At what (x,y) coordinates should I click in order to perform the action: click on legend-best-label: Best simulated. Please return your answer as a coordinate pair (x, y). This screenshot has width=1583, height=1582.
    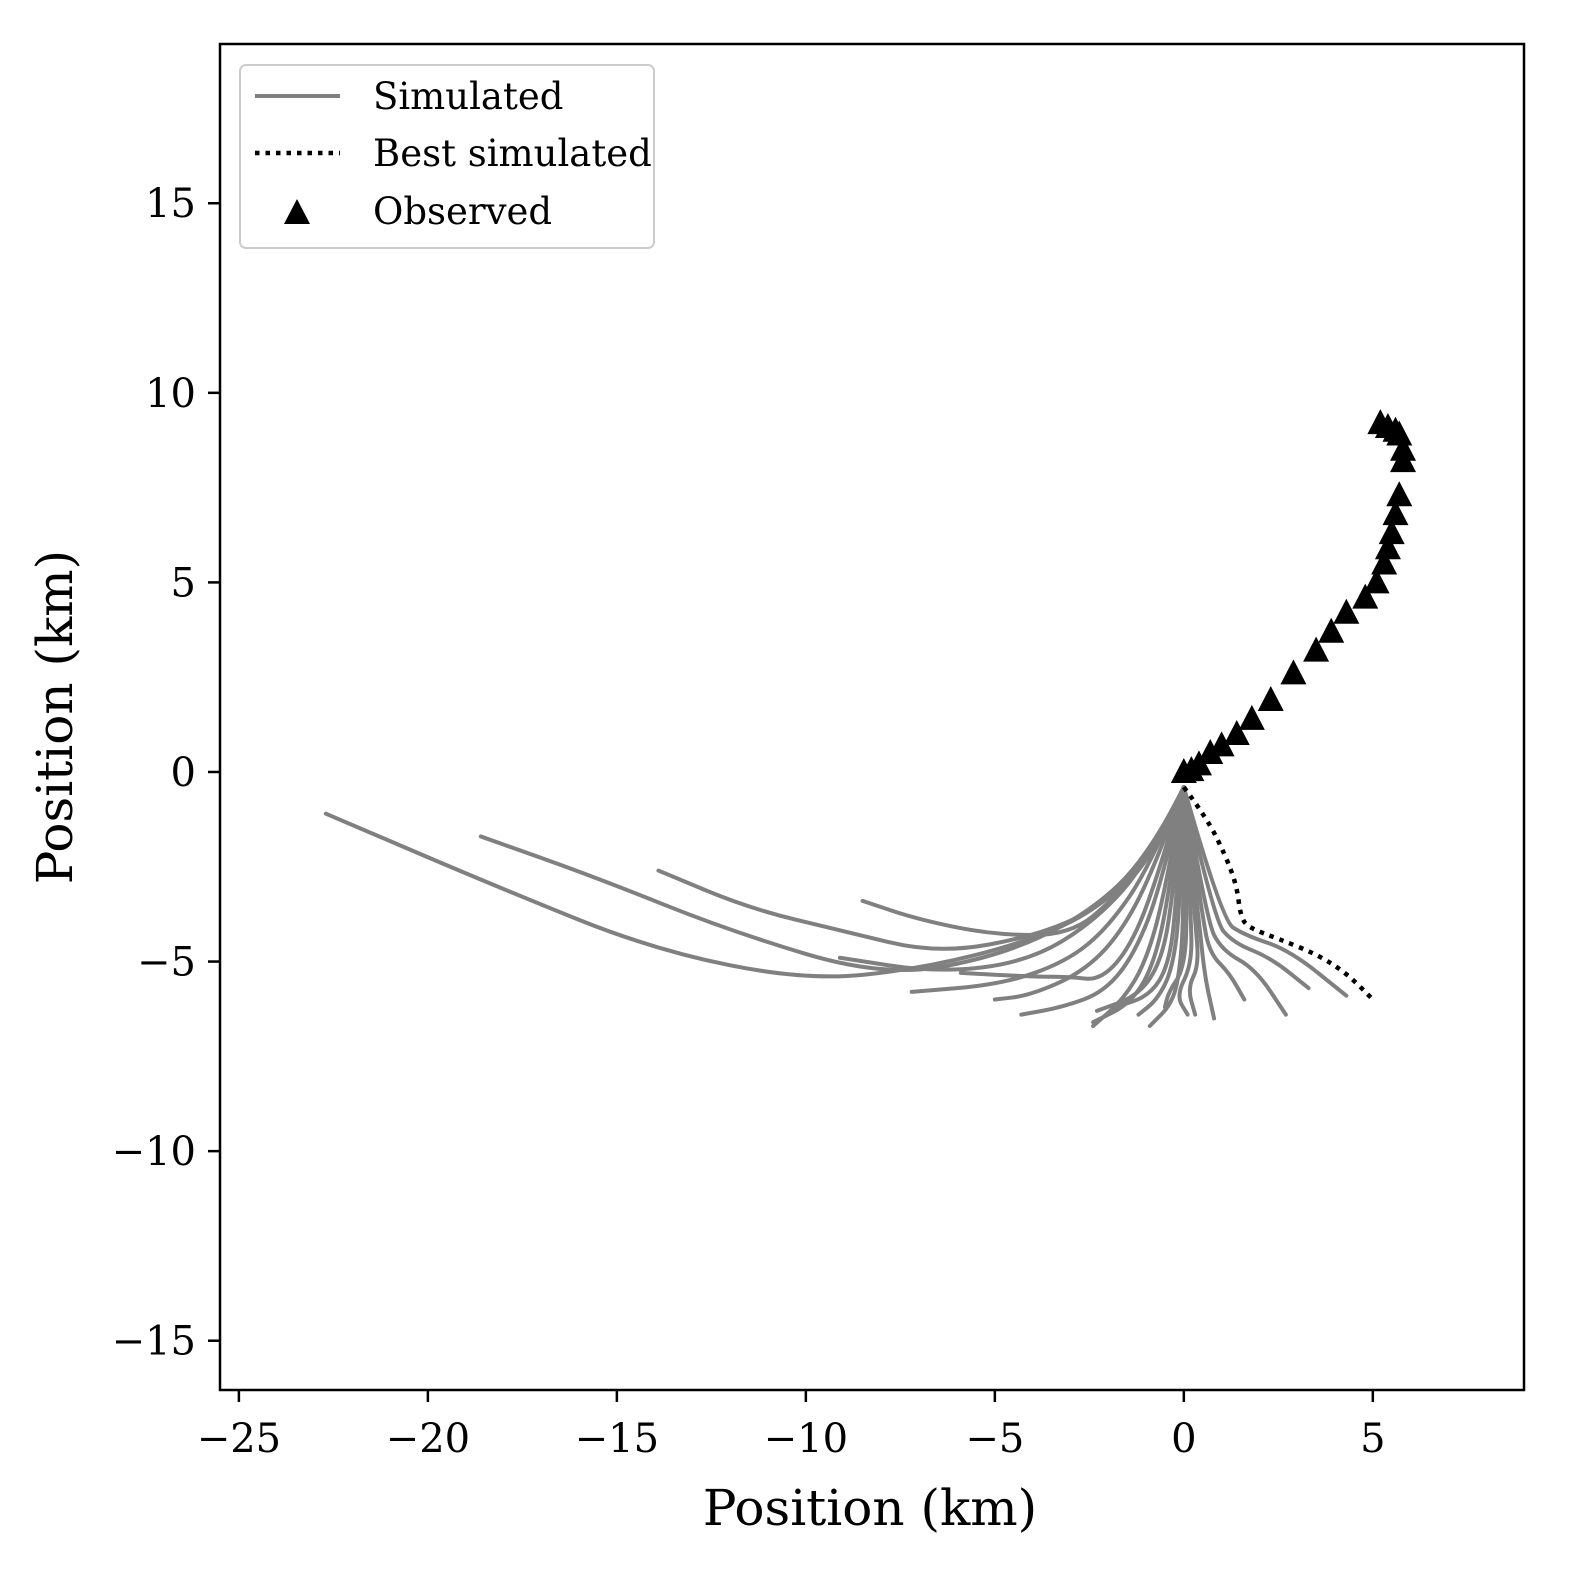
    Looking at the image, I should click on (512, 153).